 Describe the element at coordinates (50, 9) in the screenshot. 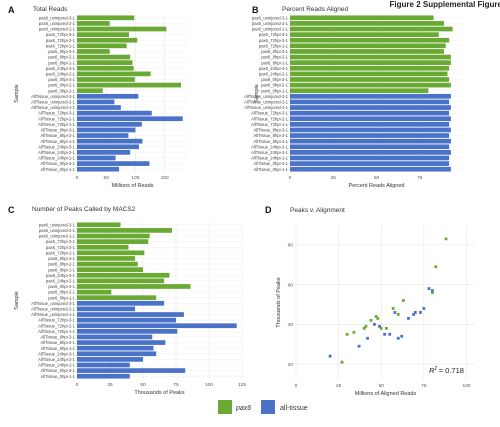

I see `chart-title: Total Reads` at that location.